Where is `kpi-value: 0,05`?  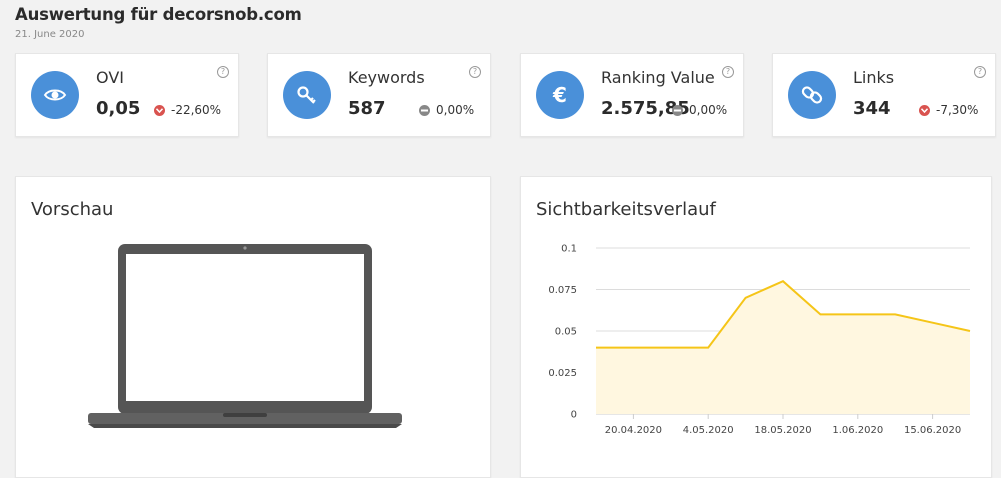
kpi-value: 0,05 is located at coordinates (118, 108).